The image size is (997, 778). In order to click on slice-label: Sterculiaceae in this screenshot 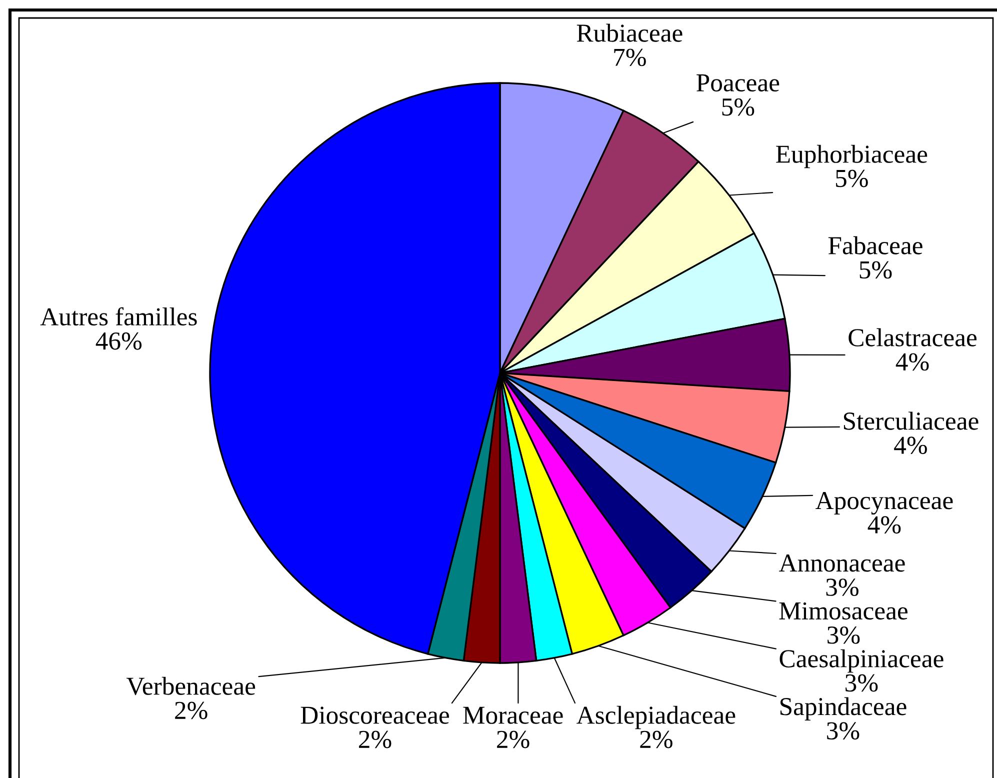, I will do `click(911, 421)`.